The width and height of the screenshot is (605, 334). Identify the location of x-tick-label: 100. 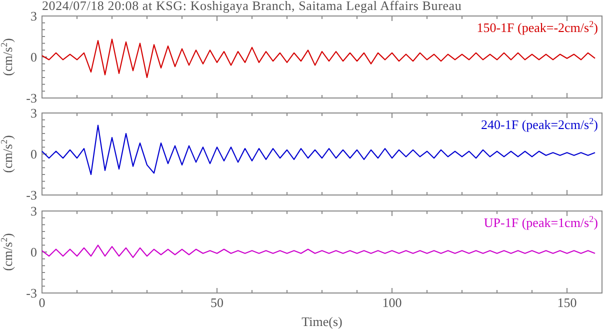
(392, 302).